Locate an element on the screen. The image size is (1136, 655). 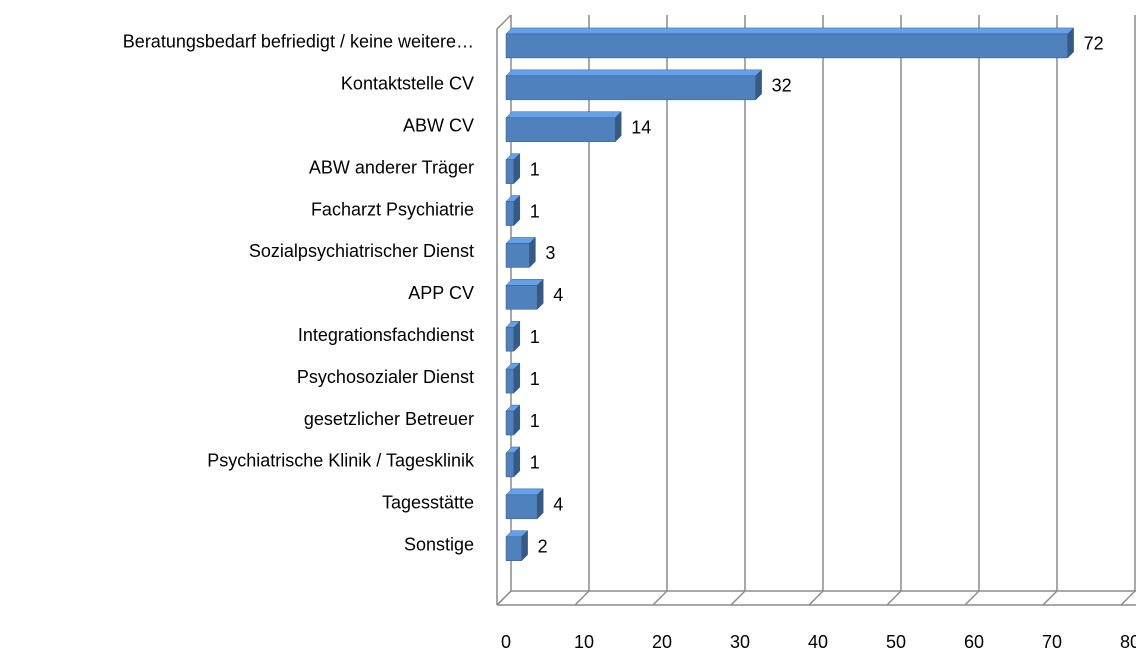
x-tick-label: 50 is located at coordinates (896, 642).